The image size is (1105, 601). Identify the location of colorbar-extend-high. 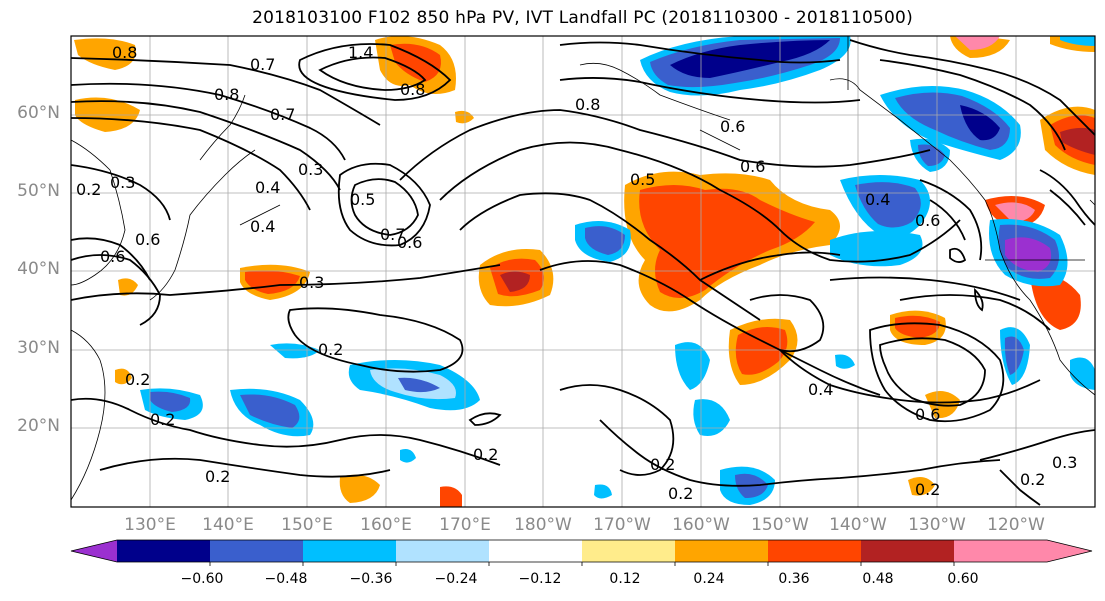
(1069, 551).